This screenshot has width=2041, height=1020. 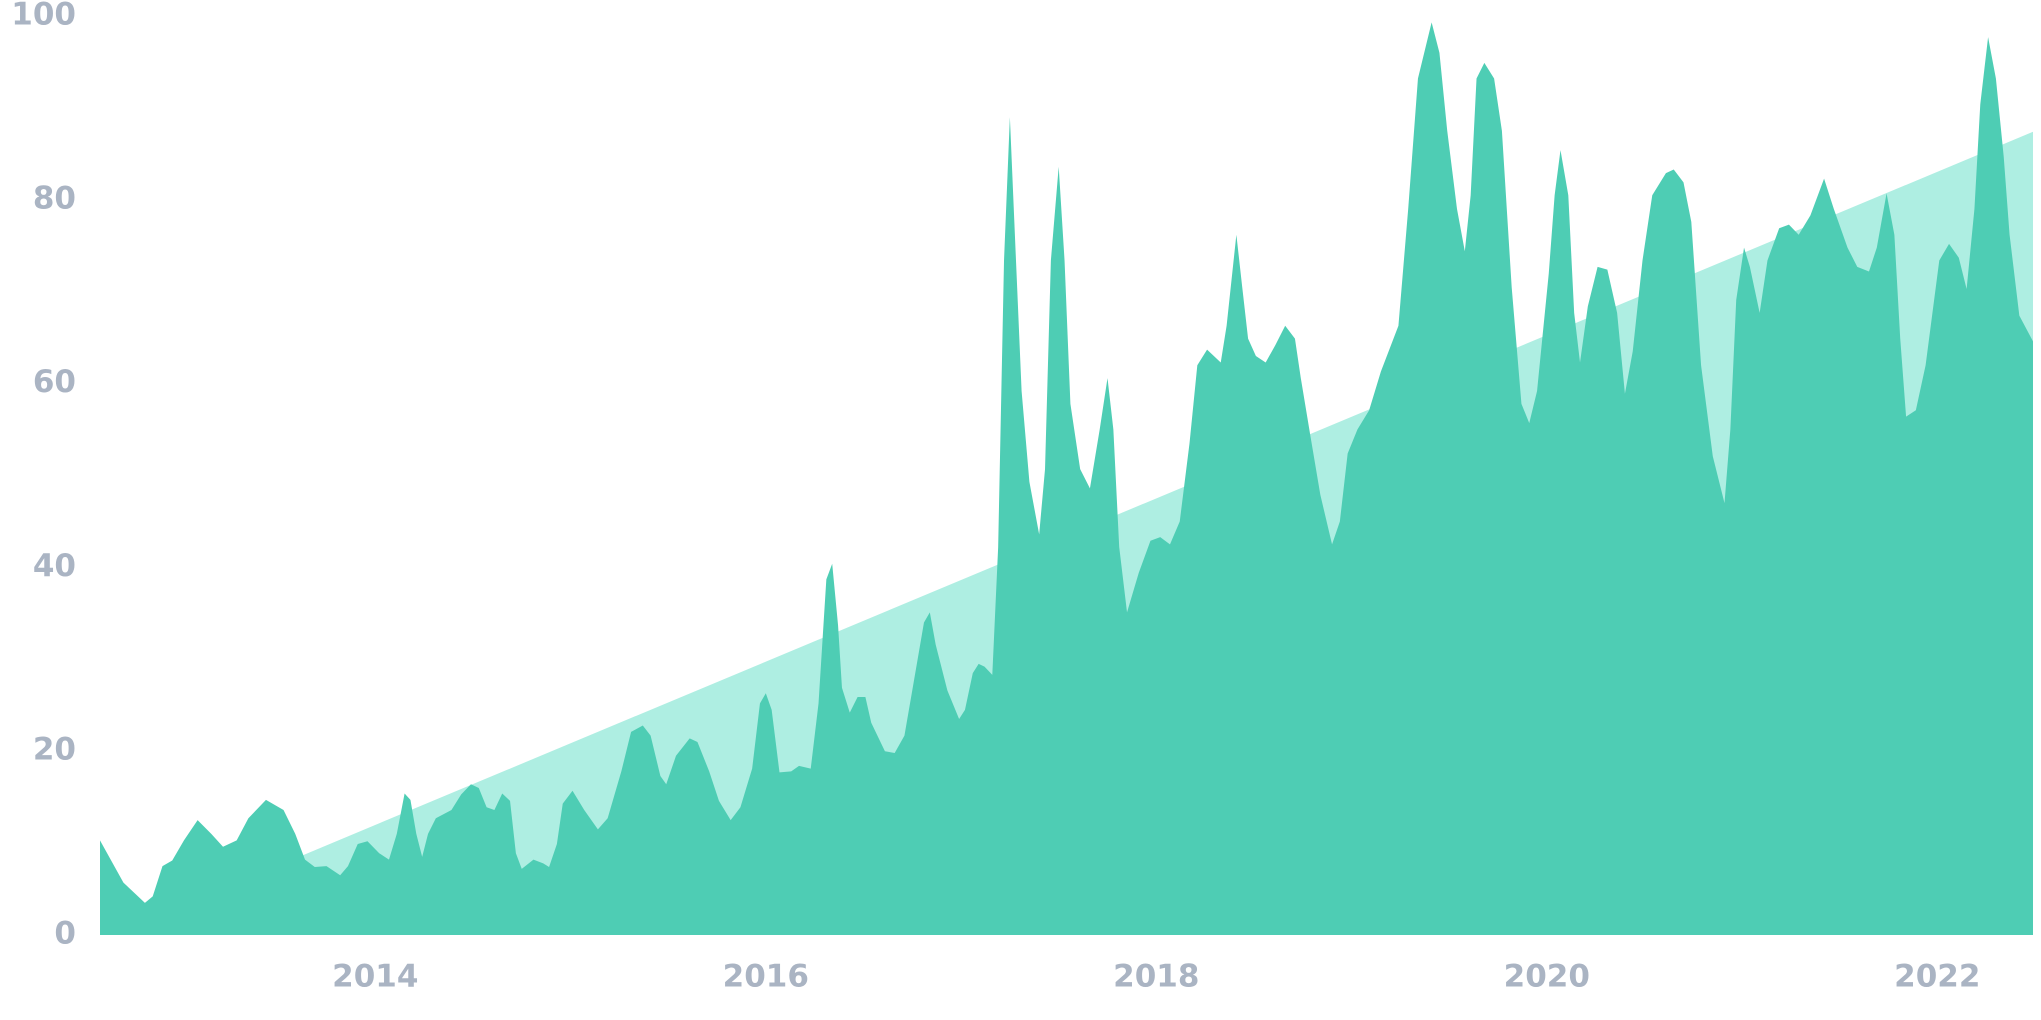 I want to click on x-tick-label: 2022, so click(x=1937, y=977).